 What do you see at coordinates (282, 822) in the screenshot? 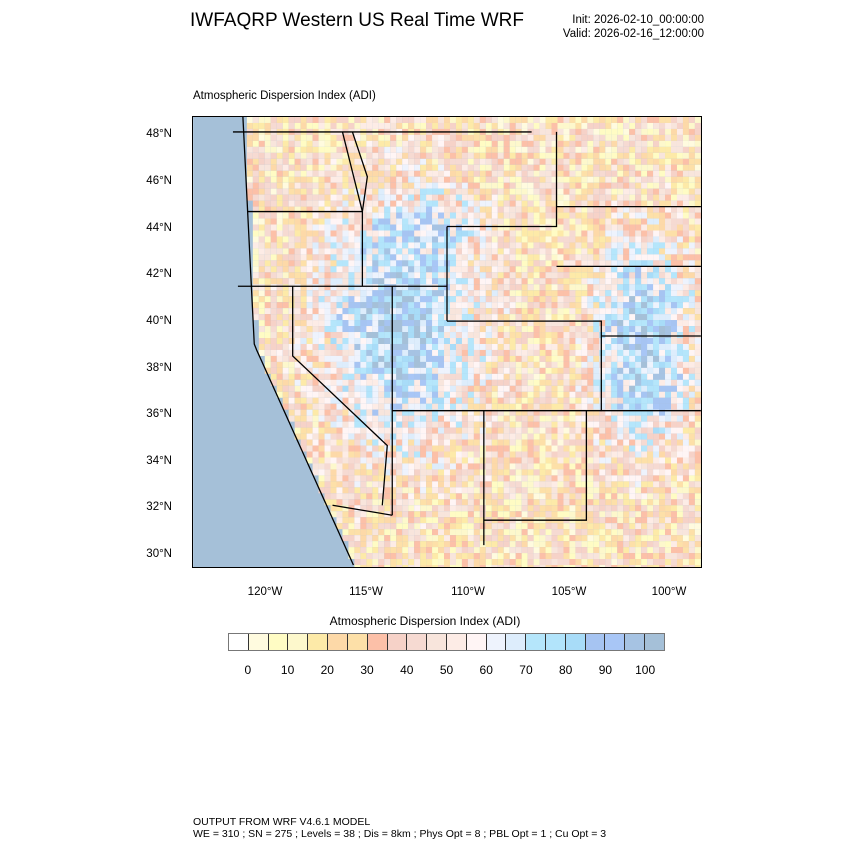
I see `model-version: OUTPUT FROM WRF V4.6.1 MODEL` at bounding box center [282, 822].